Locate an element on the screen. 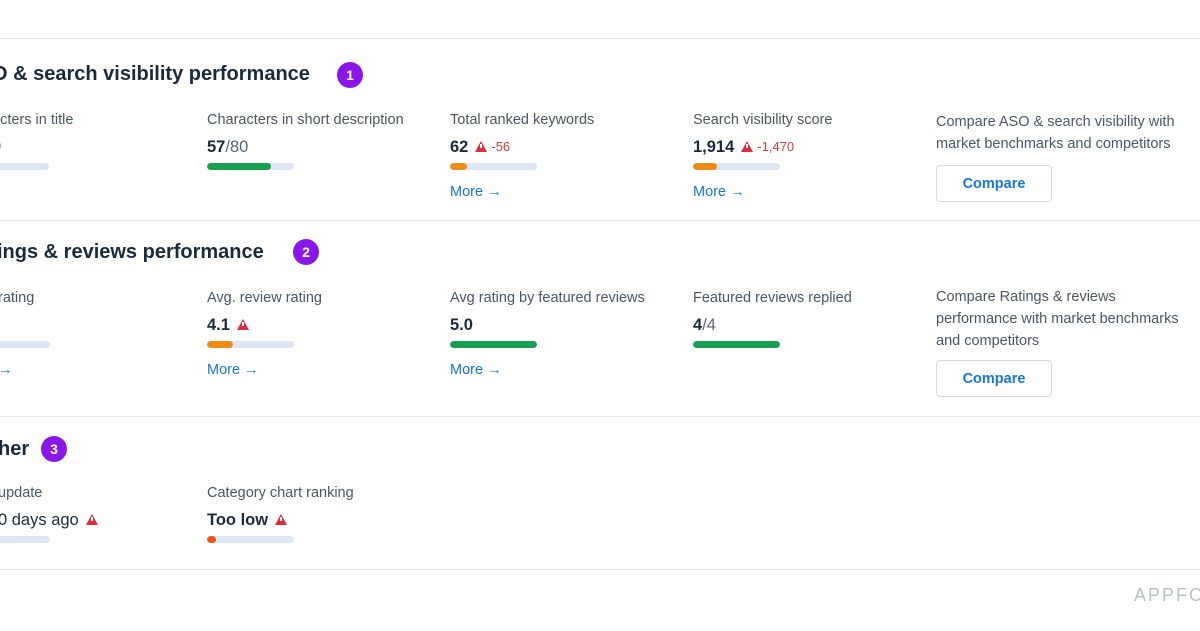 The height and width of the screenshot is (631, 1200). ratings-section-title: ings & reviews performance is located at coordinates (132, 252).